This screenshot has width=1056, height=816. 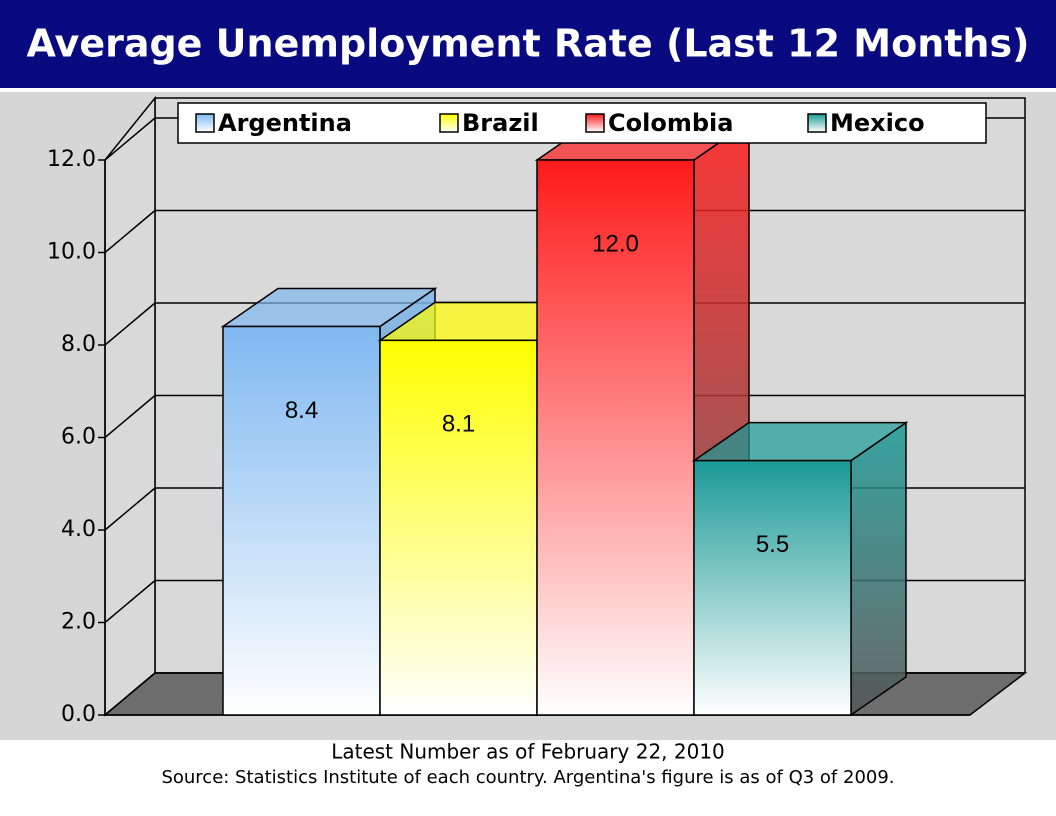 What do you see at coordinates (78, 529) in the screenshot?
I see `y-tick-label: 4.0` at bounding box center [78, 529].